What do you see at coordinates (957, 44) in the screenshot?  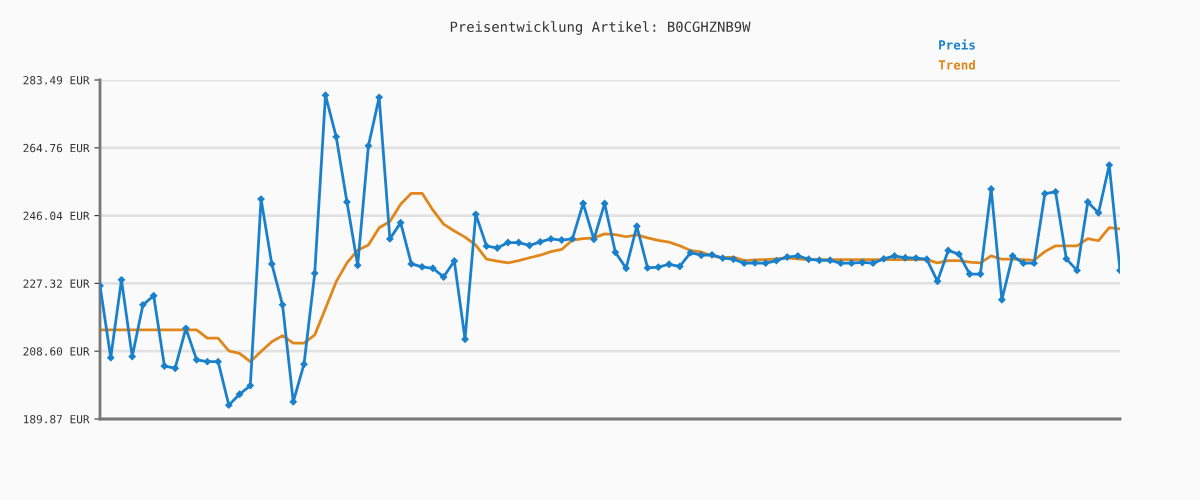 I see `text: Preis` at bounding box center [957, 44].